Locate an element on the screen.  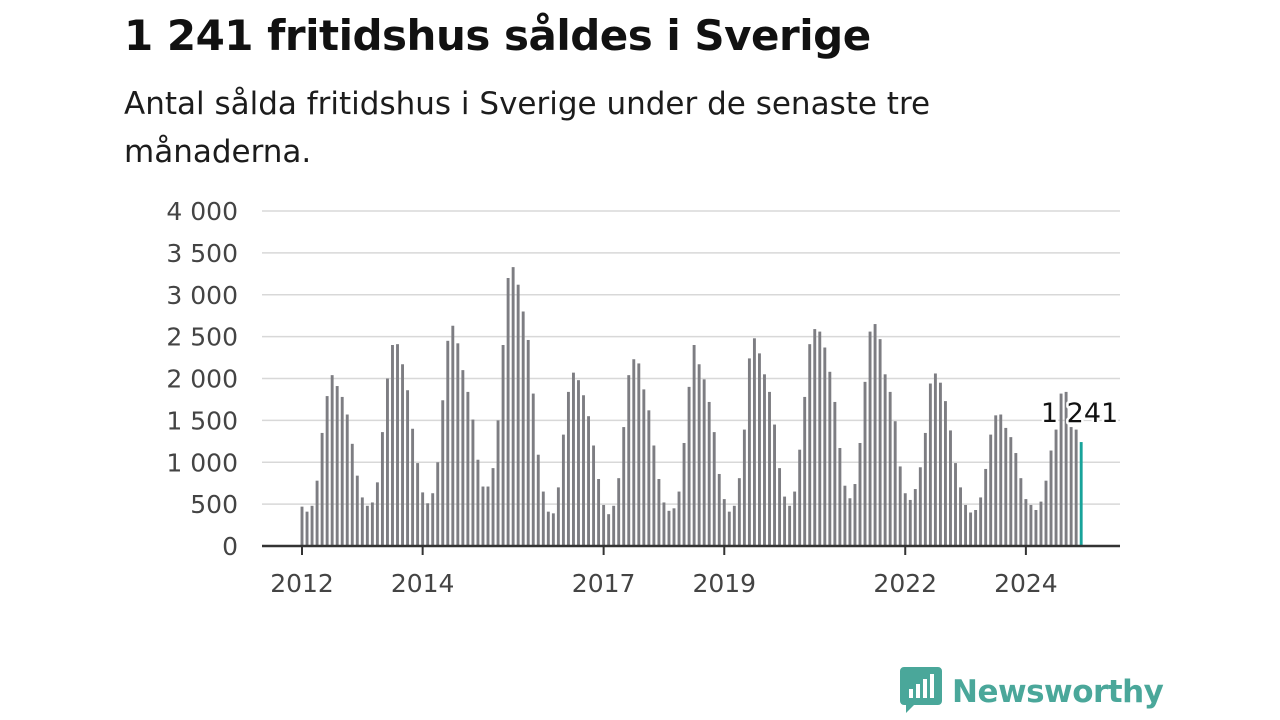
y-tick-label: 2 000 is located at coordinates (202, 379).